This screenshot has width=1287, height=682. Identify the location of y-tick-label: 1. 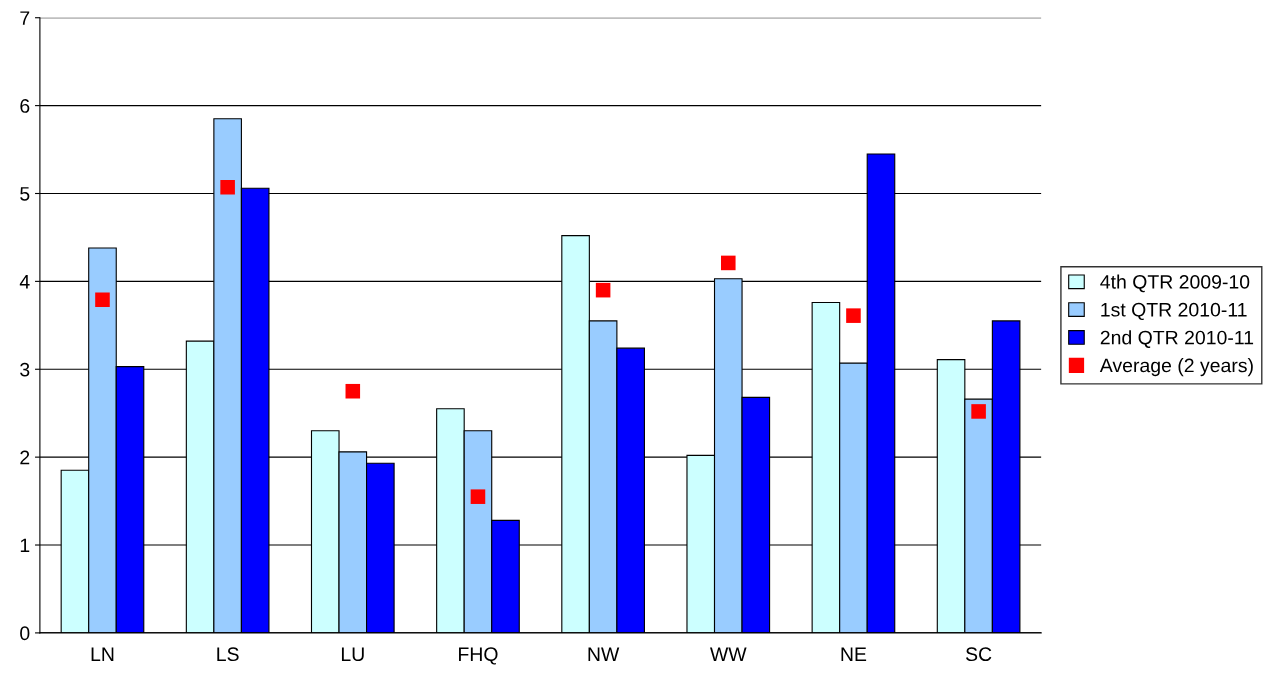
(25, 545).